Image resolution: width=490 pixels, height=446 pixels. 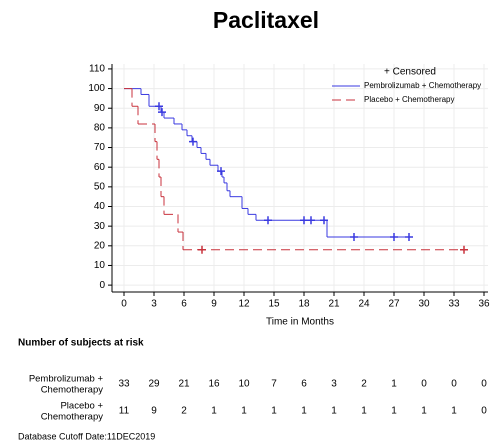 What do you see at coordinates (100, 226) in the screenshot?
I see `y-tick-label: 30` at bounding box center [100, 226].